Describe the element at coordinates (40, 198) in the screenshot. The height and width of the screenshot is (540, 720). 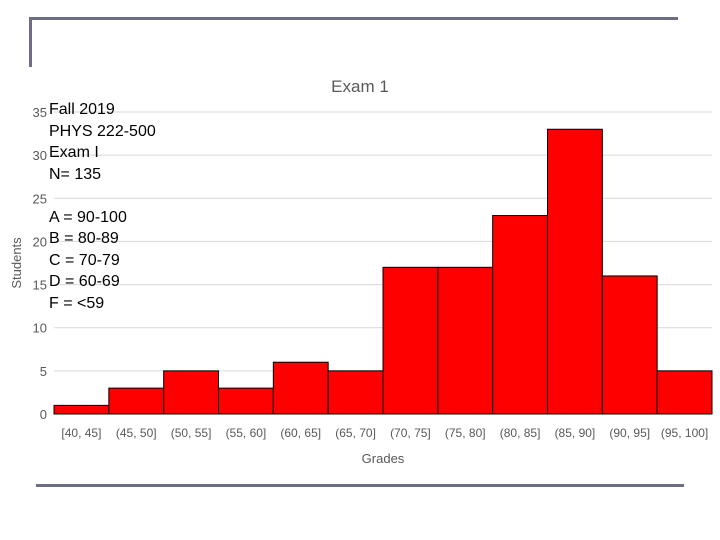
I see `y-tick-label: 25` at that location.